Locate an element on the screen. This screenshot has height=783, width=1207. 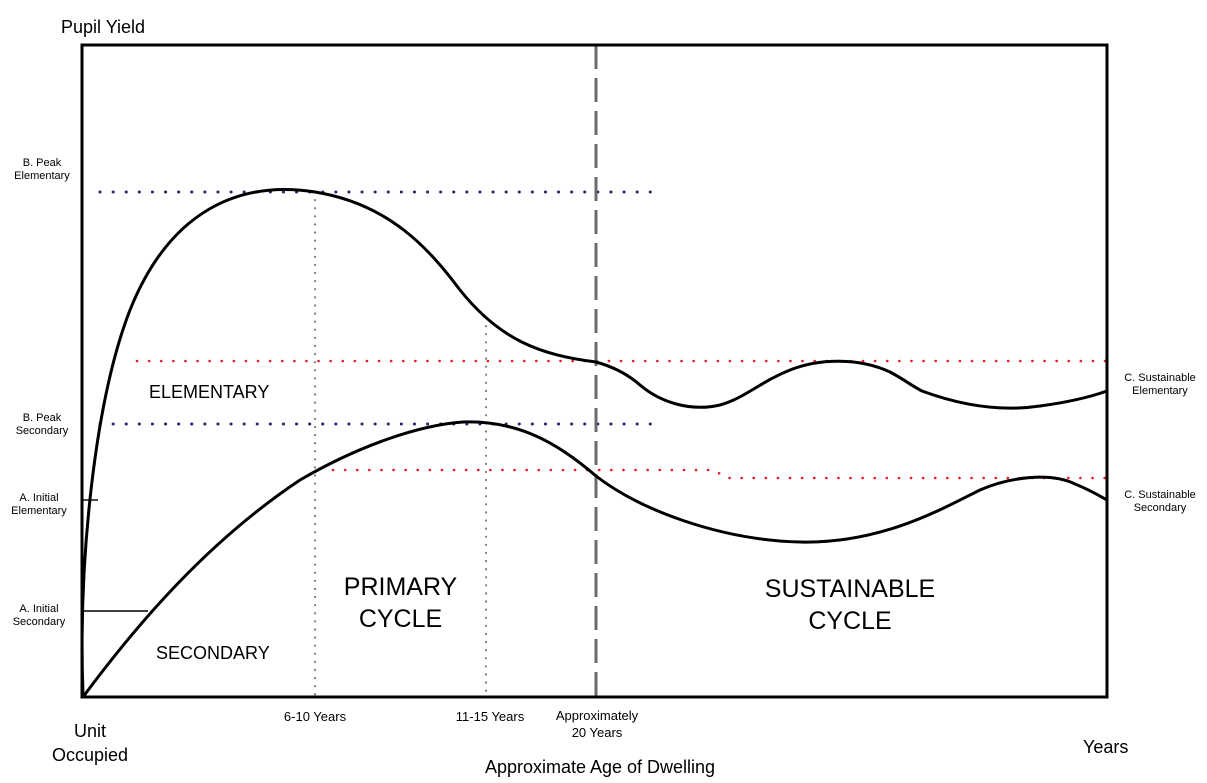
initial-secondary-label: A. Initial Secondary is located at coordinates (39, 615).